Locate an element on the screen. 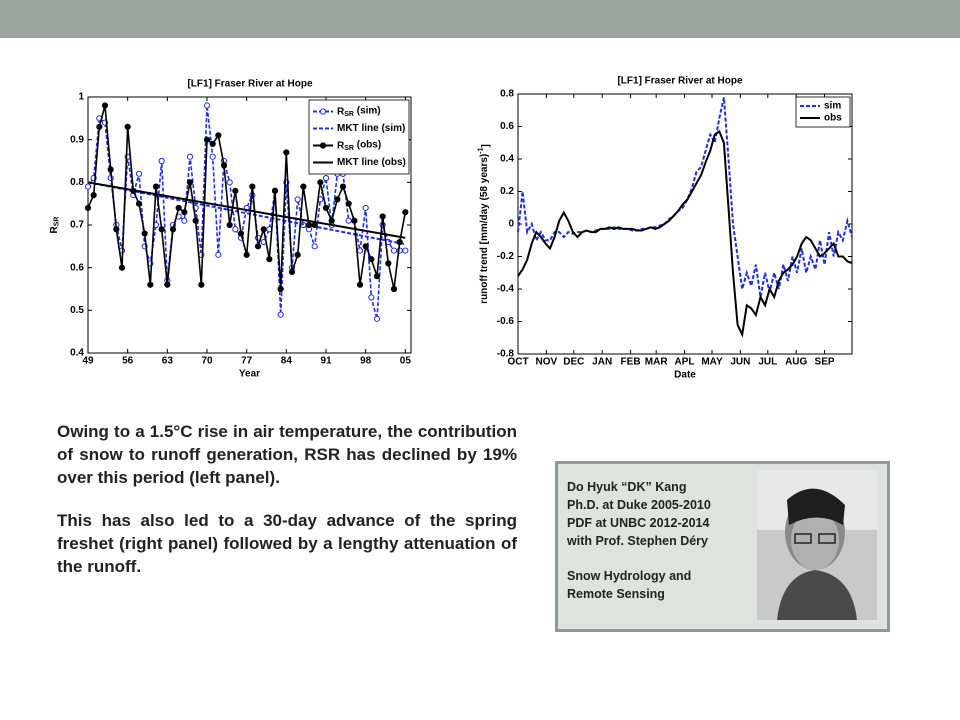 This screenshot has height=720, width=960. header-bar is located at coordinates (480, 19).